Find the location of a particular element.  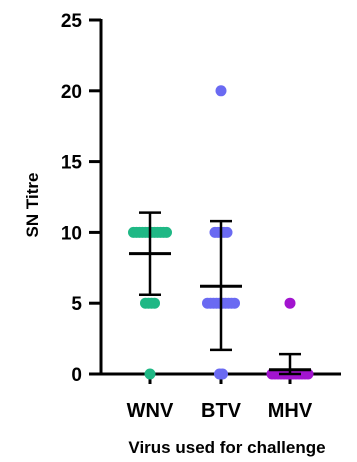

y-axis-title: SN Titre is located at coordinates (32, 205).